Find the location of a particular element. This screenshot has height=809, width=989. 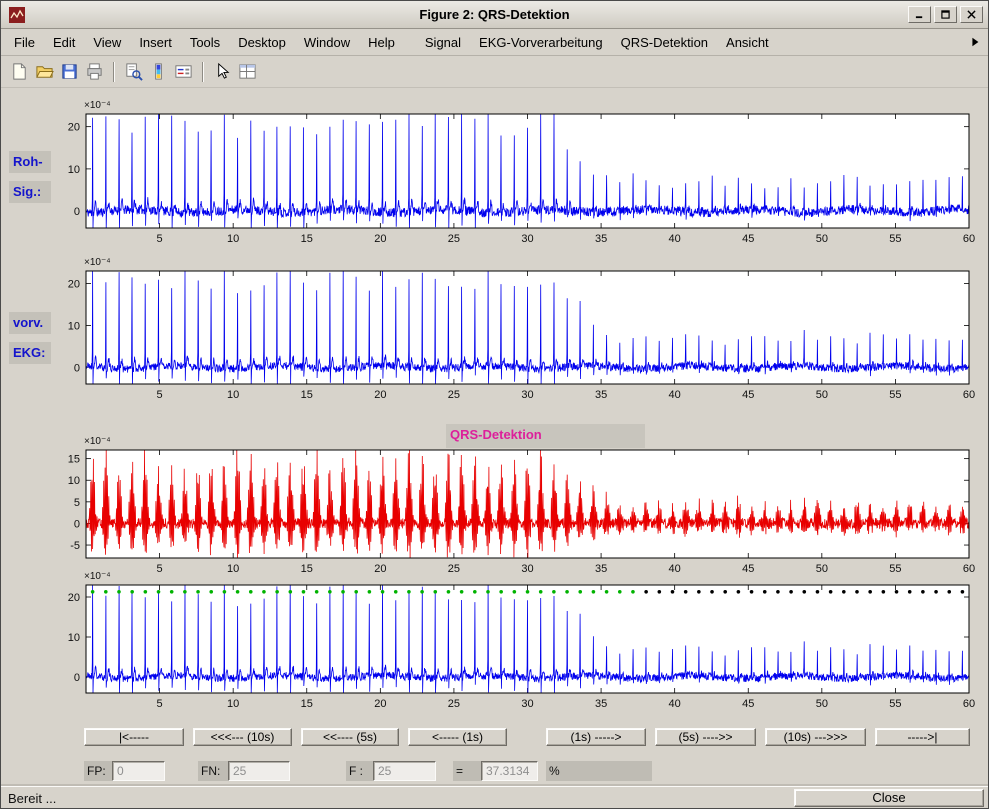

nav-fwd-5s-button: (5s) ---->> is located at coordinates (705, 737).